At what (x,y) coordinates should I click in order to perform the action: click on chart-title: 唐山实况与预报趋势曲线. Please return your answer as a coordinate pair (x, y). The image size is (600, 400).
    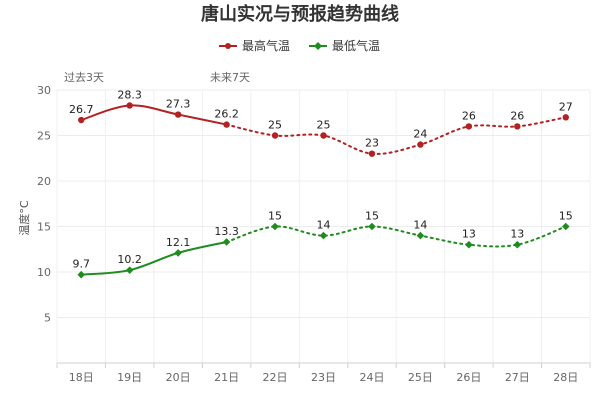
    Looking at the image, I should click on (300, 14).